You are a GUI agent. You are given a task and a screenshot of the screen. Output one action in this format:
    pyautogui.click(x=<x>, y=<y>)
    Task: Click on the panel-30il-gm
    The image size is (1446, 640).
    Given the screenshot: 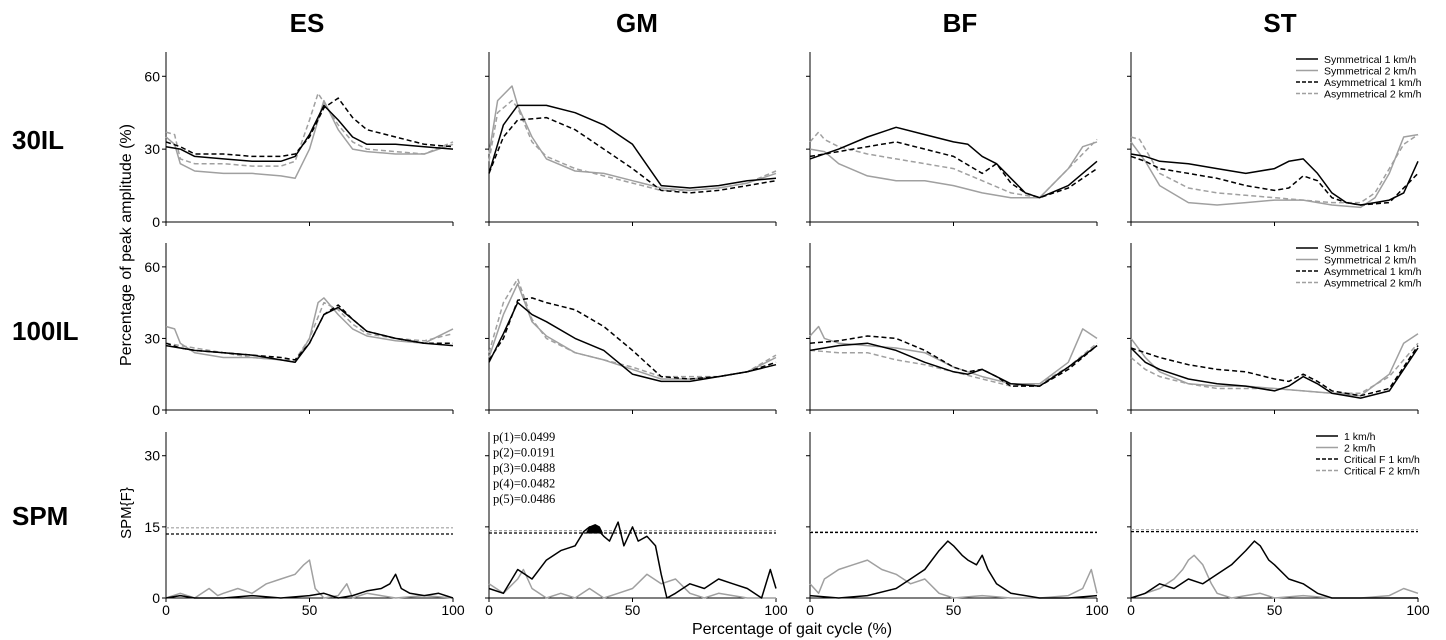 What is the action you would take?
    pyautogui.click(x=631, y=139)
    